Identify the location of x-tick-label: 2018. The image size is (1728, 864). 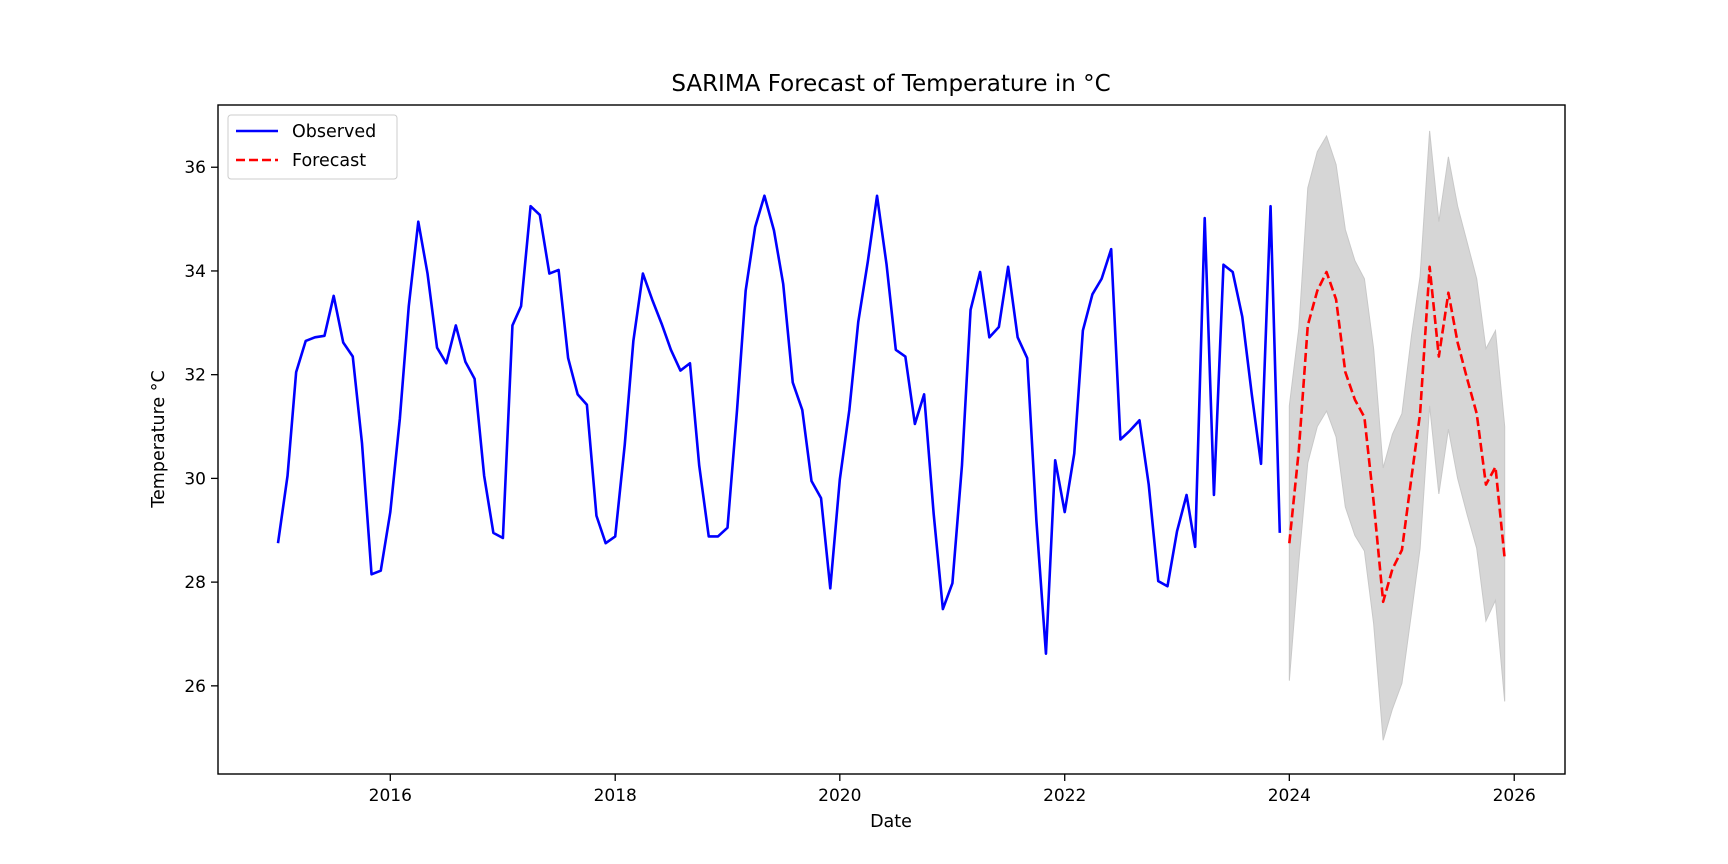
(615, 796).